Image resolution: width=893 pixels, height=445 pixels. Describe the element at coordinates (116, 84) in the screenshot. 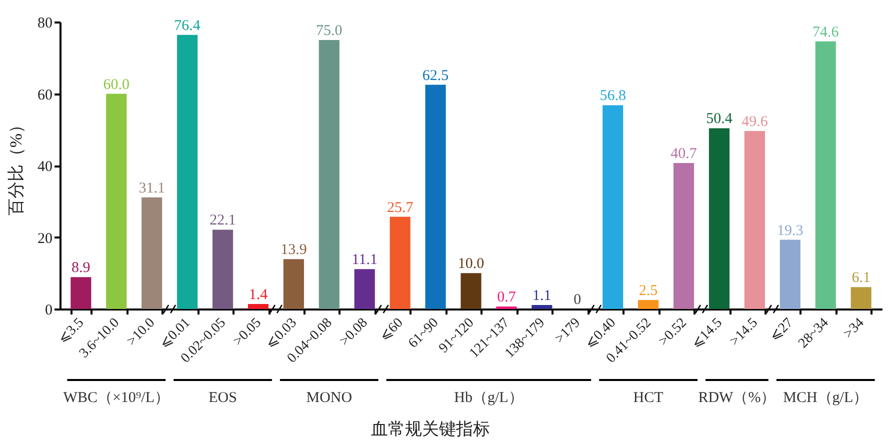

I see `data-label: 60.0` at that location.